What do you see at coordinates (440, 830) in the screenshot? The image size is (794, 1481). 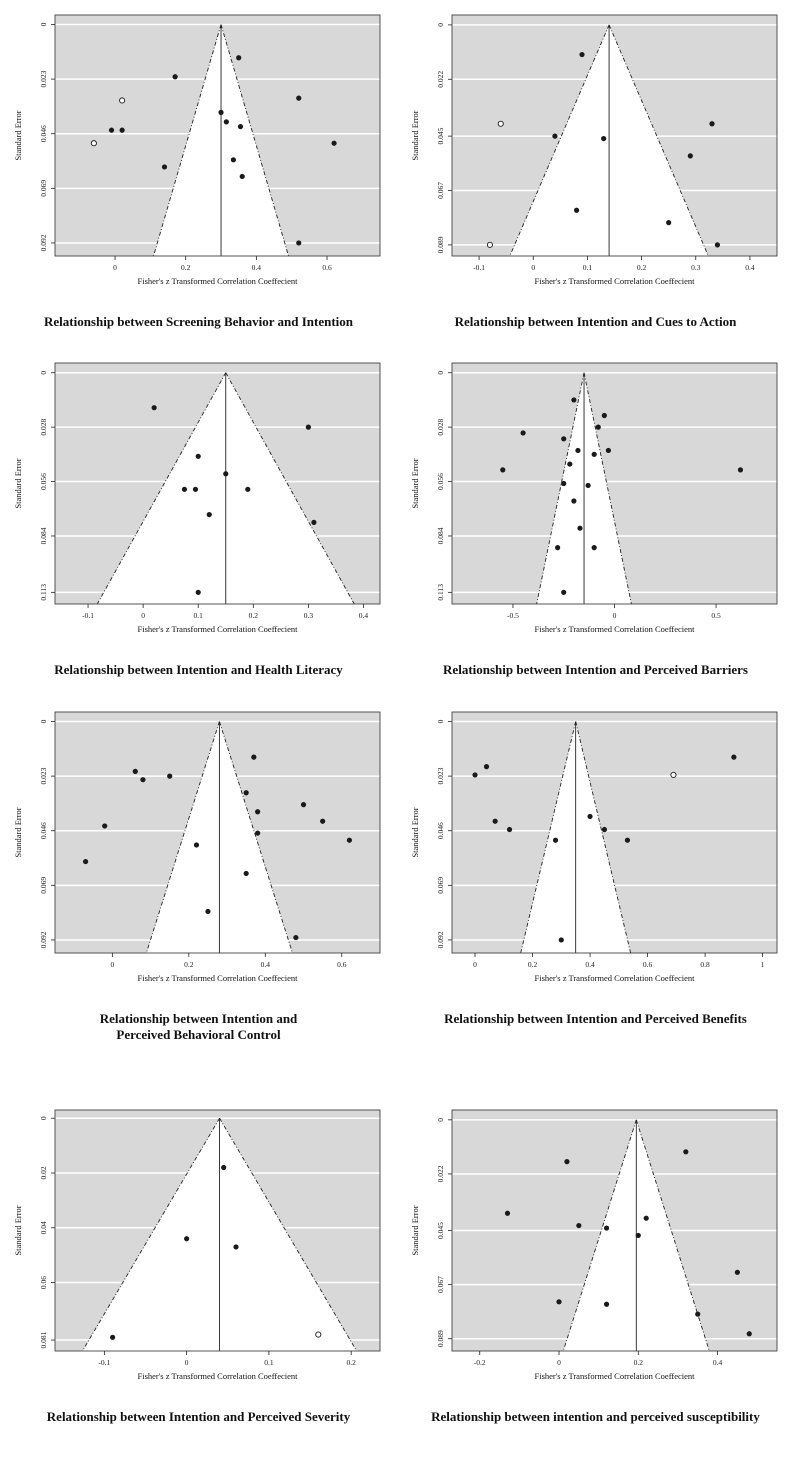 I see `y-tick-label: 0.046` at bounding box center [440, 830].